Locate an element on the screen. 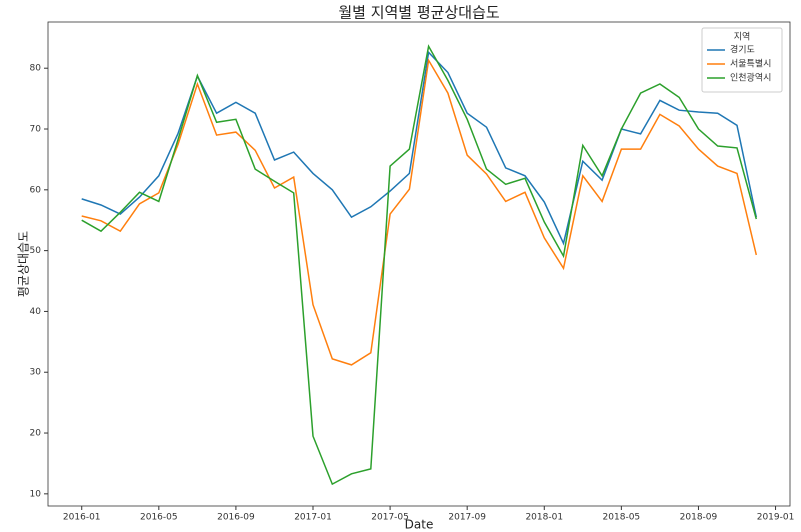 This screenshot has width=801, height=532. x-tick-label: 2016-01 is located at coordinates (82, 518).